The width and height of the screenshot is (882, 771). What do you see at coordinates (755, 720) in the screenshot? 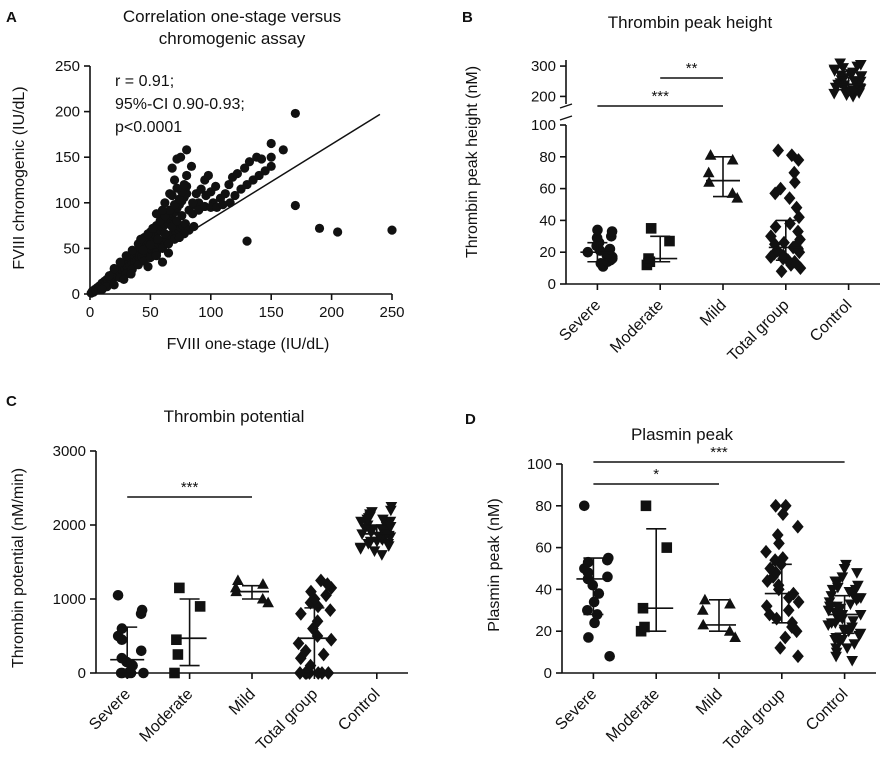
I see `panel-d-x-tick-label: Total group` at bounding box center [755, 720].